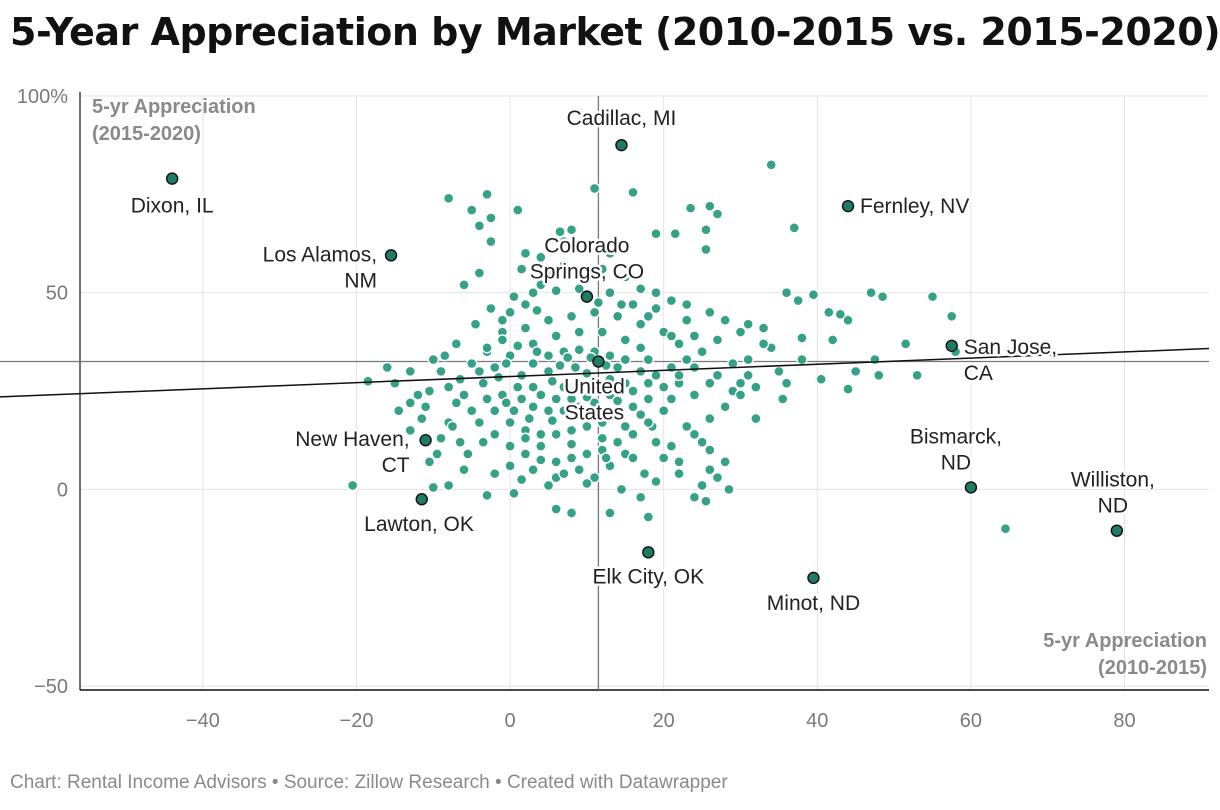 The height and width of the screenshot is (810, 1220). I want to click on point-label: ND, so click(1113, 506).